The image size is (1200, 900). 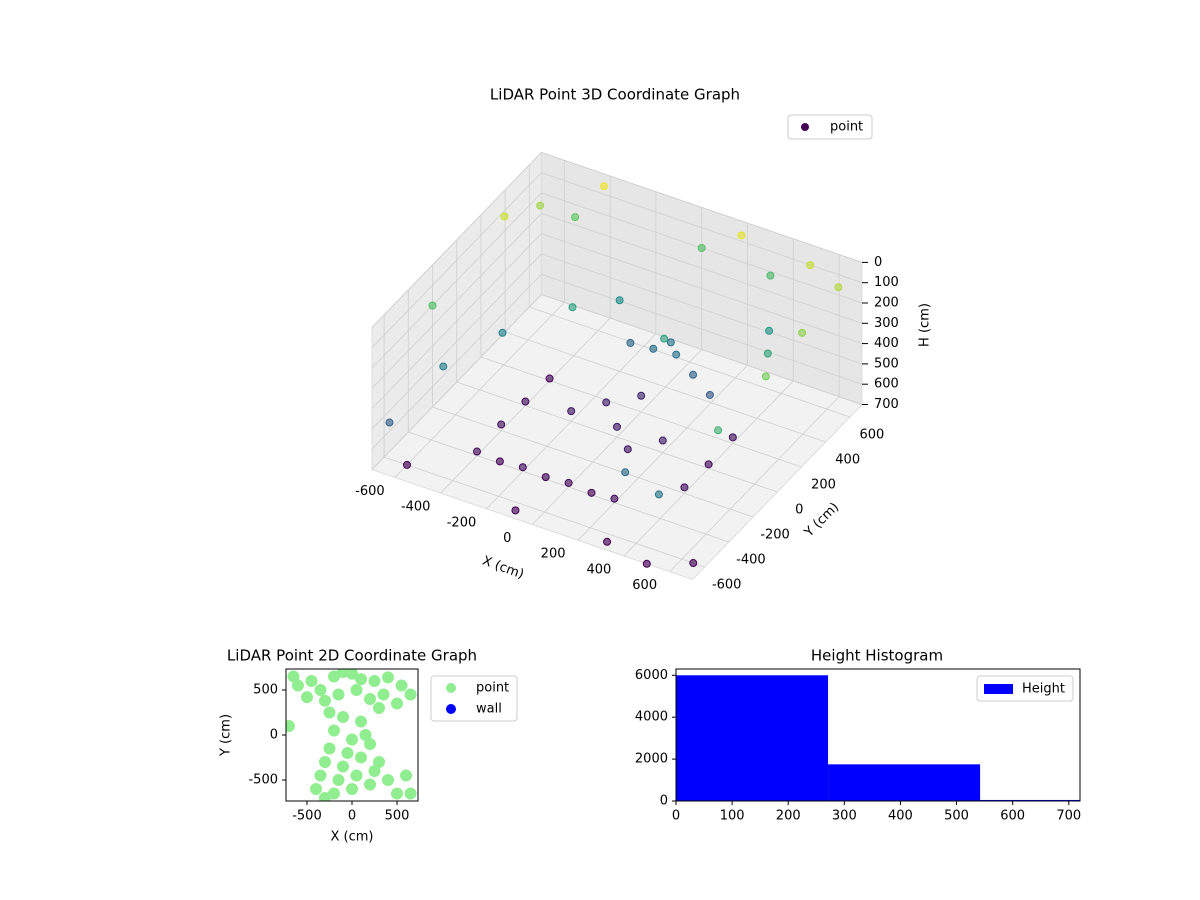 I want to click on y-tick-label: 0, so click(x=664, y=801).